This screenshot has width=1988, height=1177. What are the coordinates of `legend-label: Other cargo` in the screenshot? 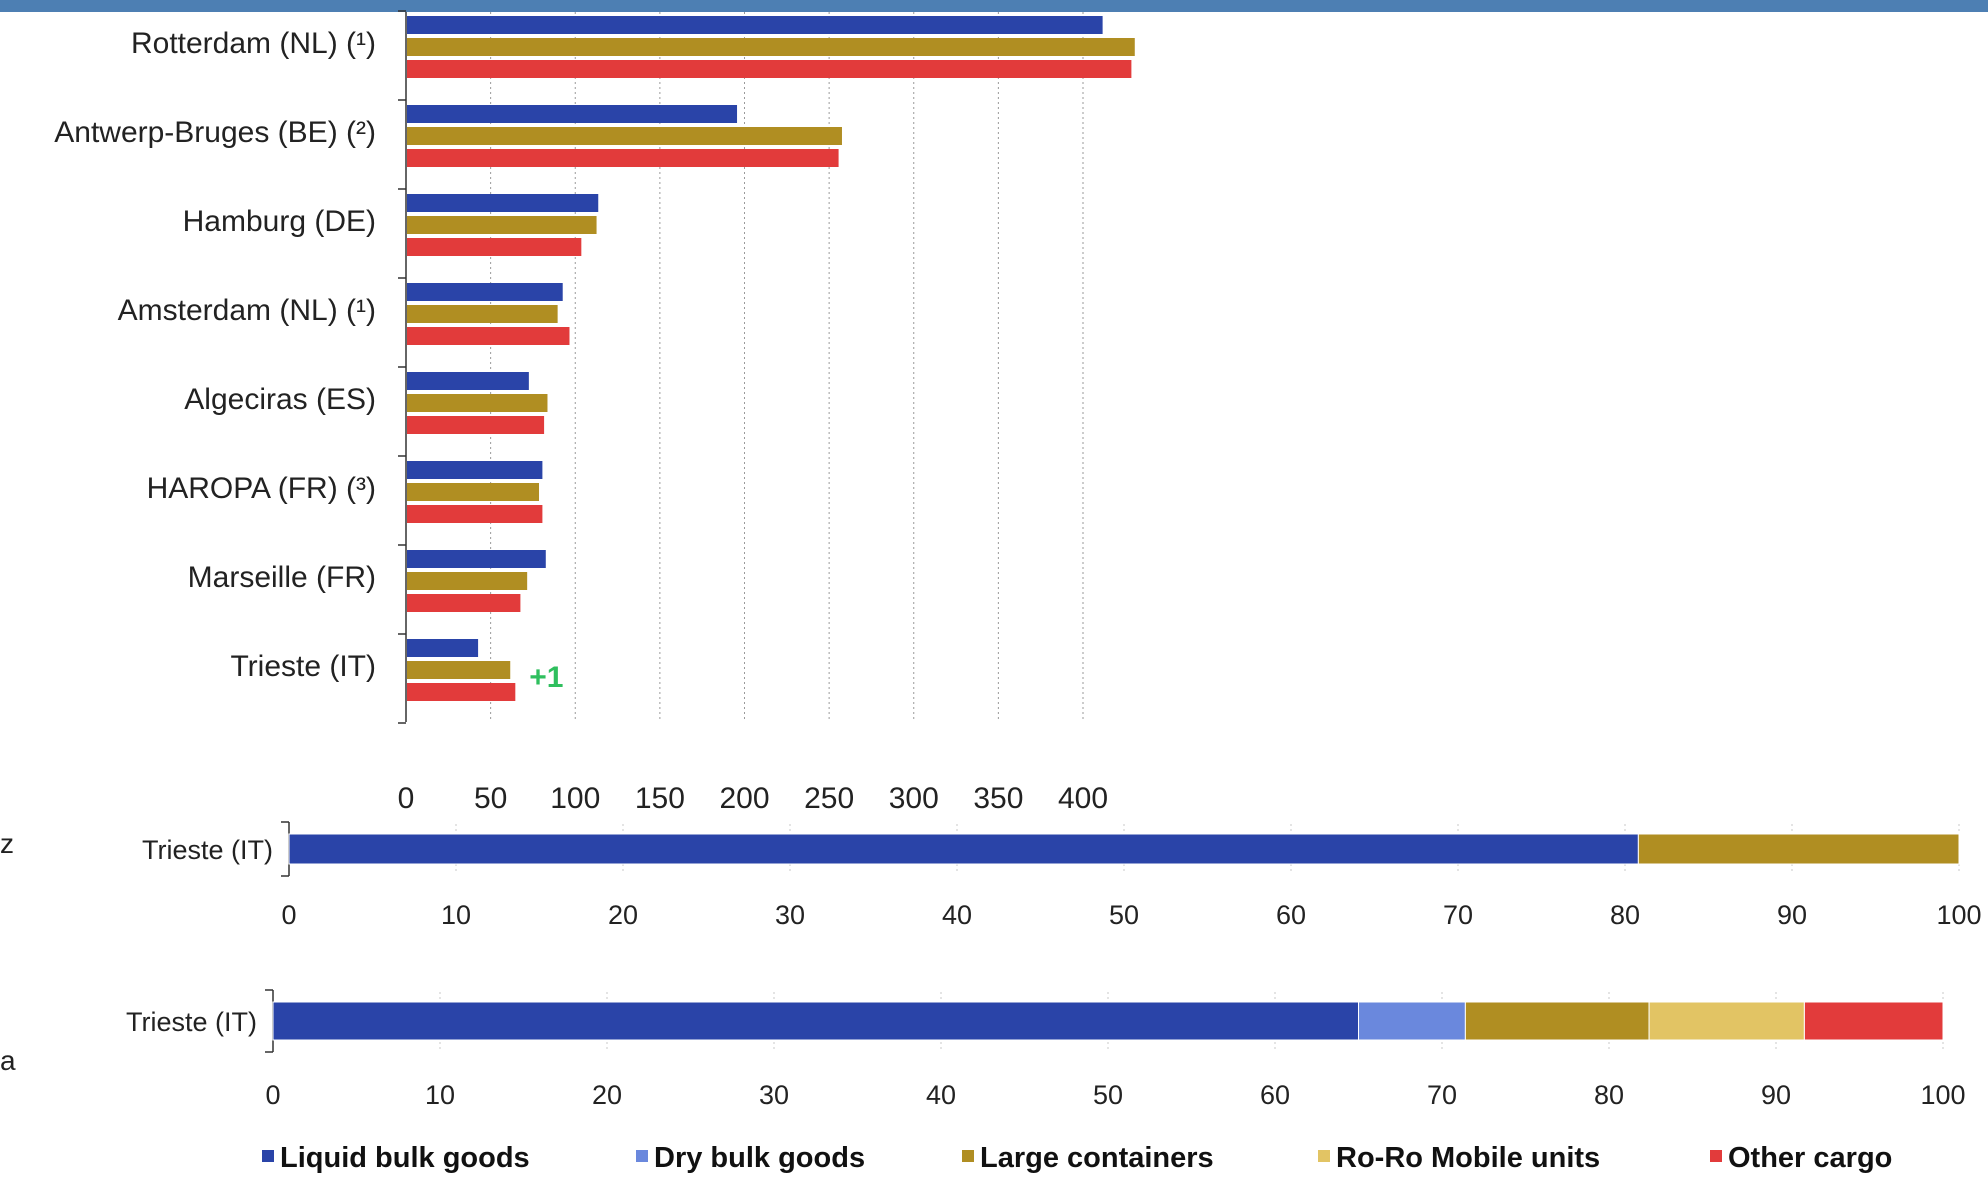 It's located at (1810, 1158).